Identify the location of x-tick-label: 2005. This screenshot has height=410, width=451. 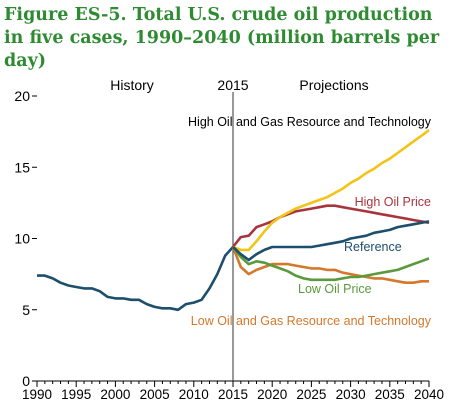
(155, 394).